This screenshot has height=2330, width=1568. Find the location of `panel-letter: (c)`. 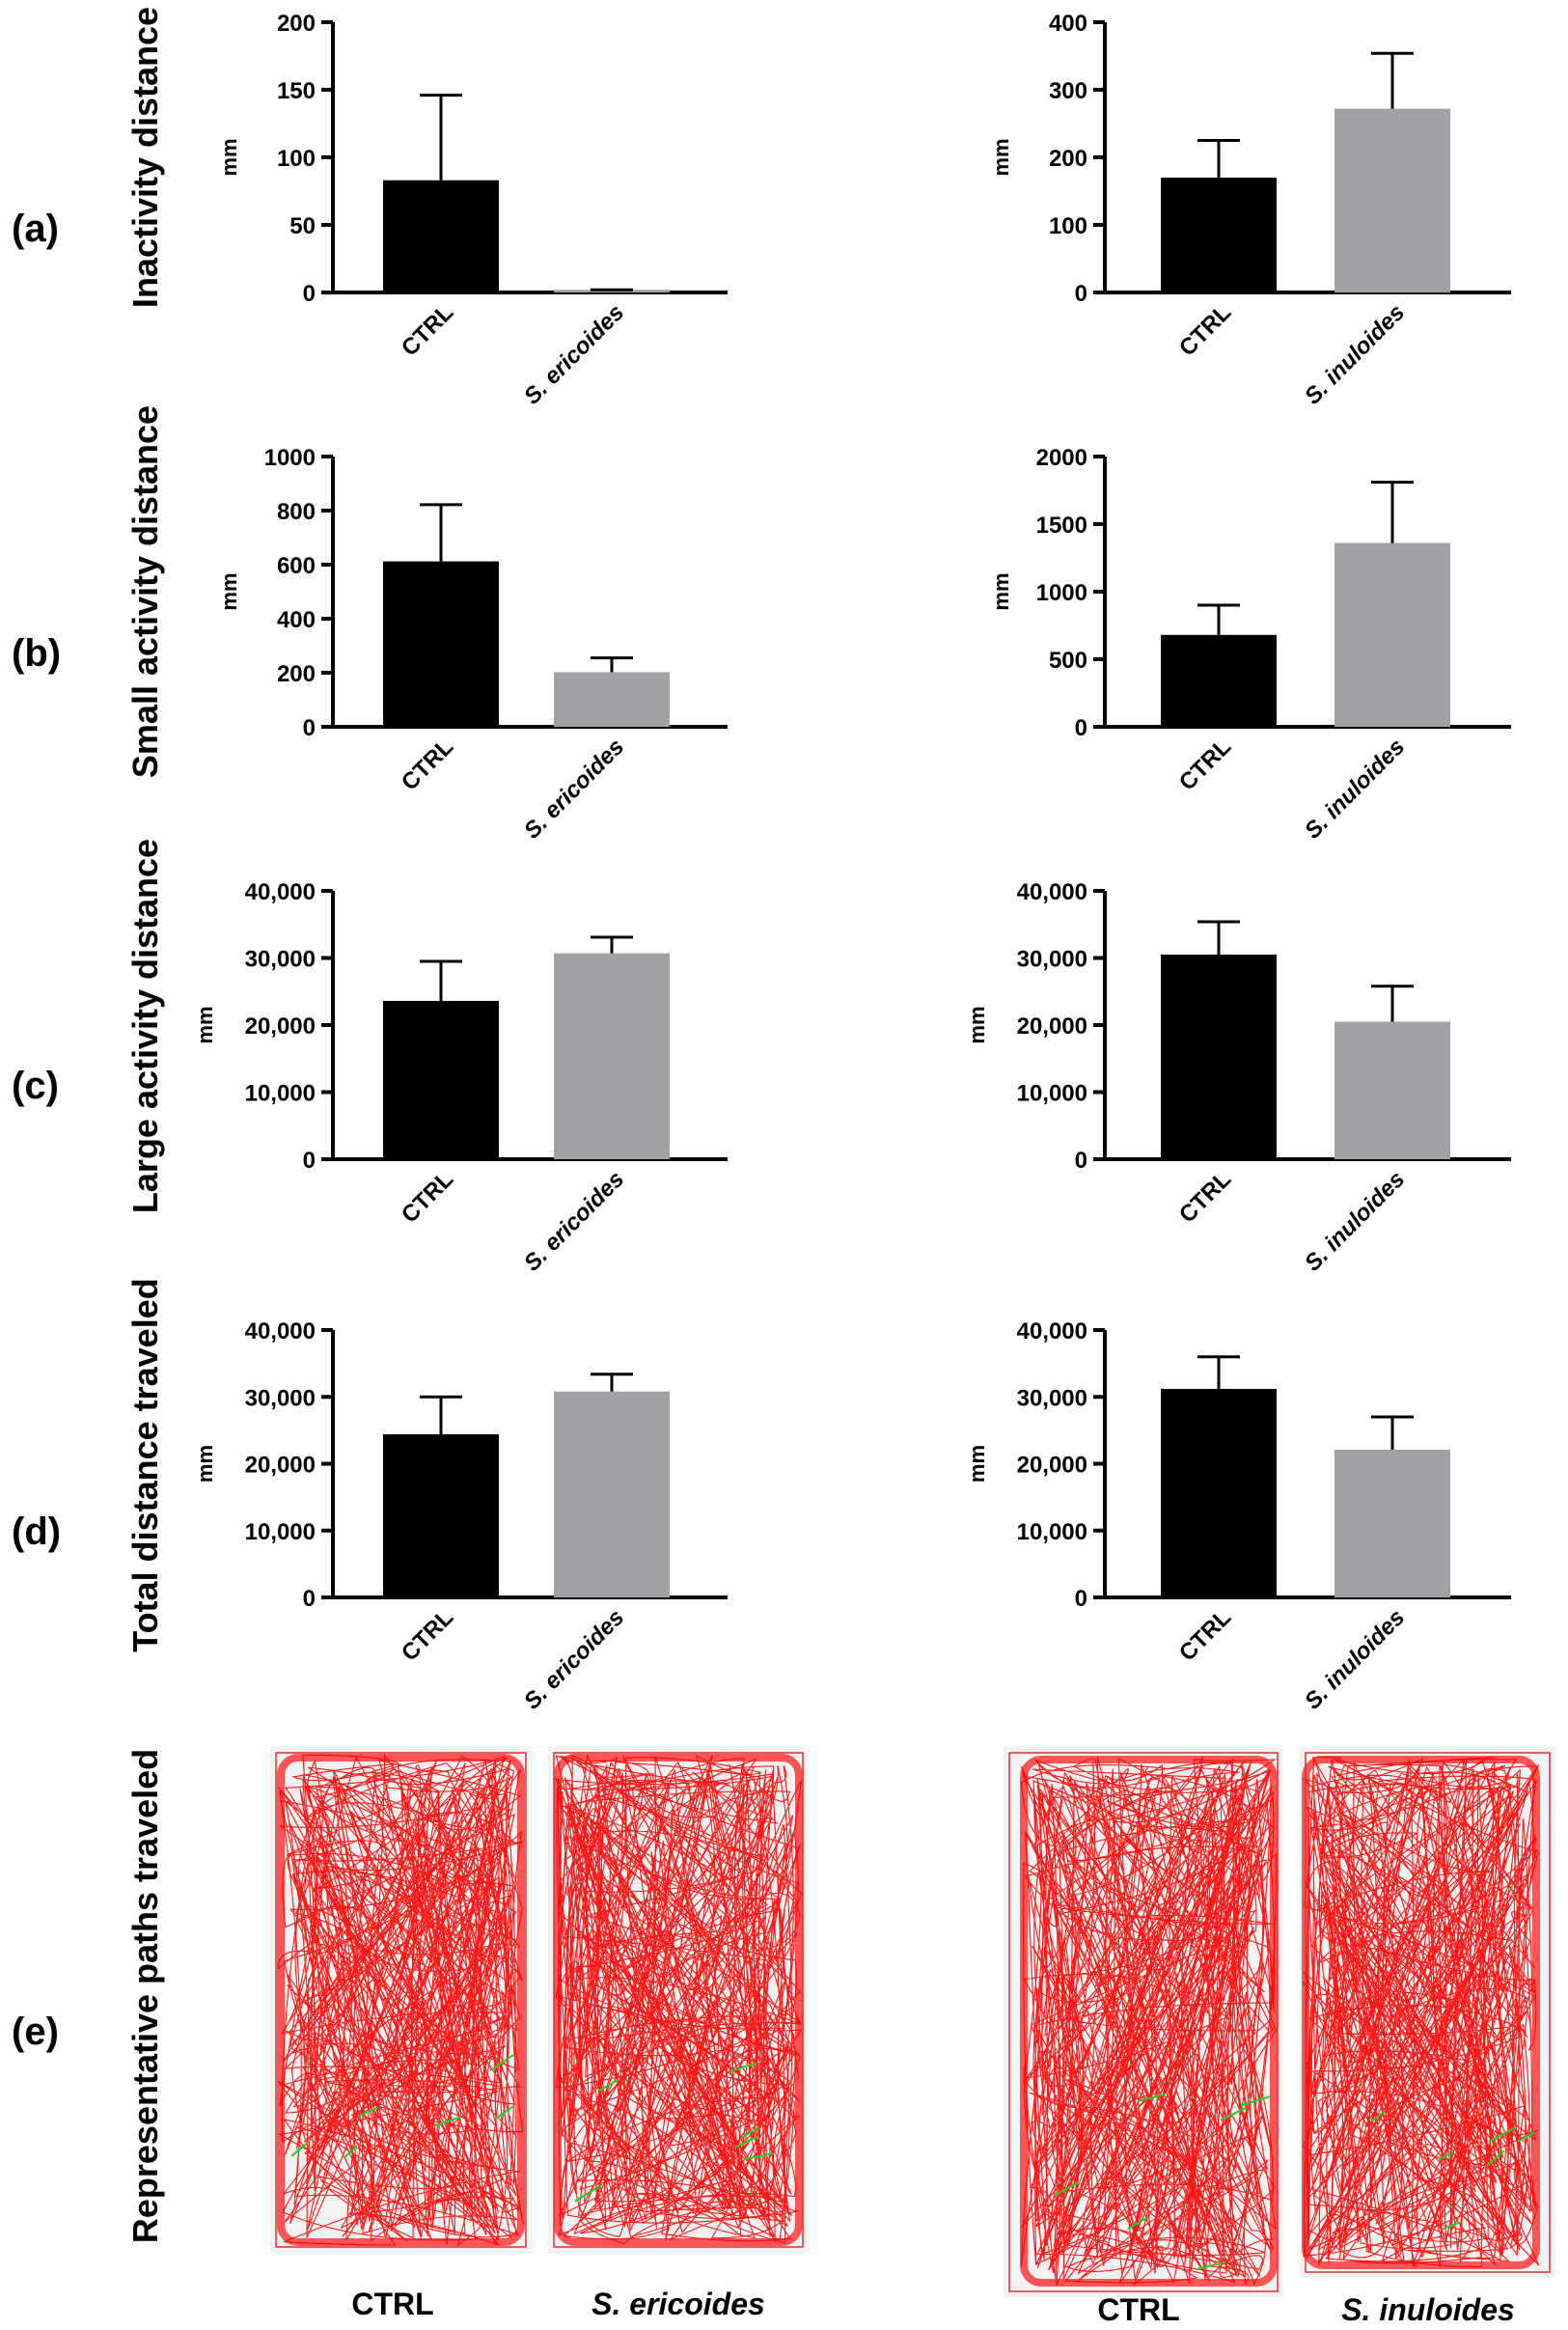

panel-letter: (c) is located at coordinates (35, 1086).